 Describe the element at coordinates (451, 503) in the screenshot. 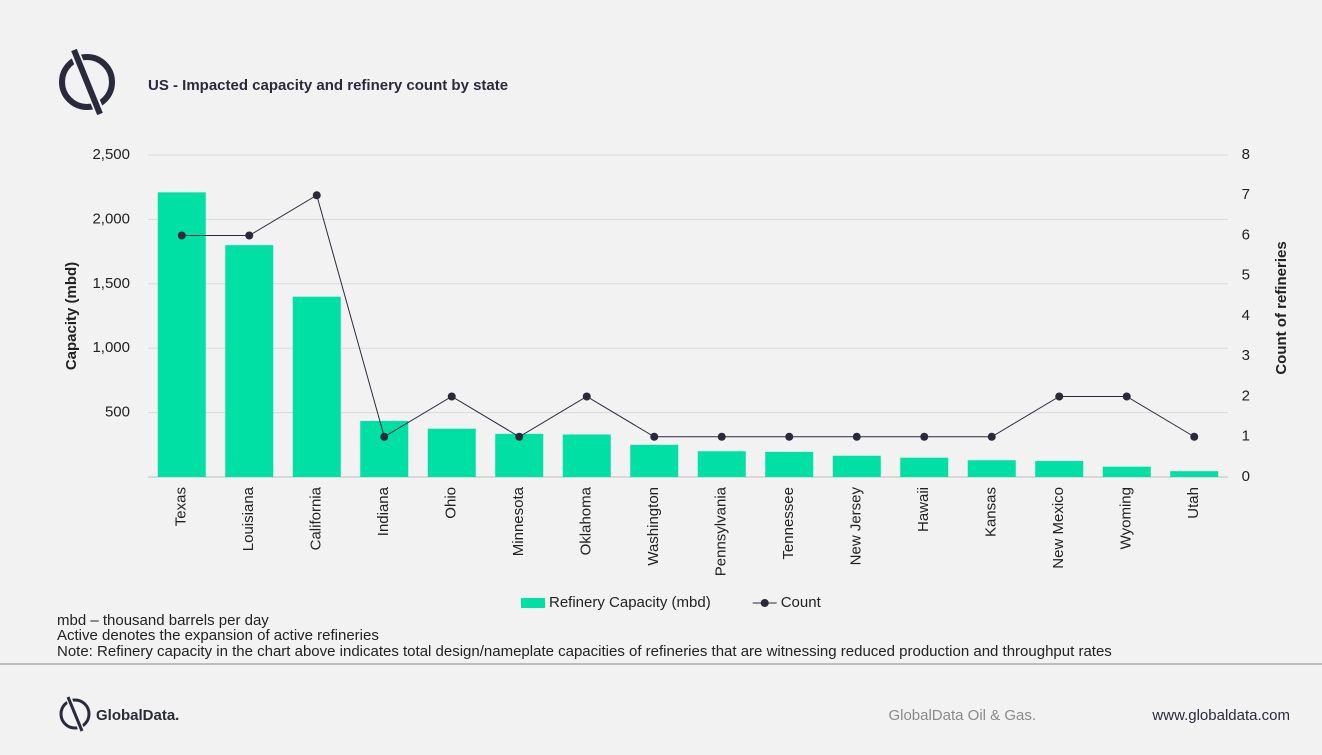

I see `x-tick-label: Ohio` at that location.